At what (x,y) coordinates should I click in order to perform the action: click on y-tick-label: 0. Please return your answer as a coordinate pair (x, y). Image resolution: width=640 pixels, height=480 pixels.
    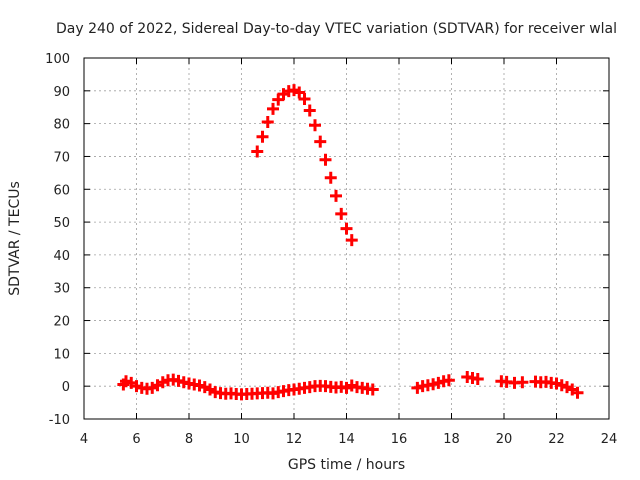
    Looking at the image, I should click on (66, 387).